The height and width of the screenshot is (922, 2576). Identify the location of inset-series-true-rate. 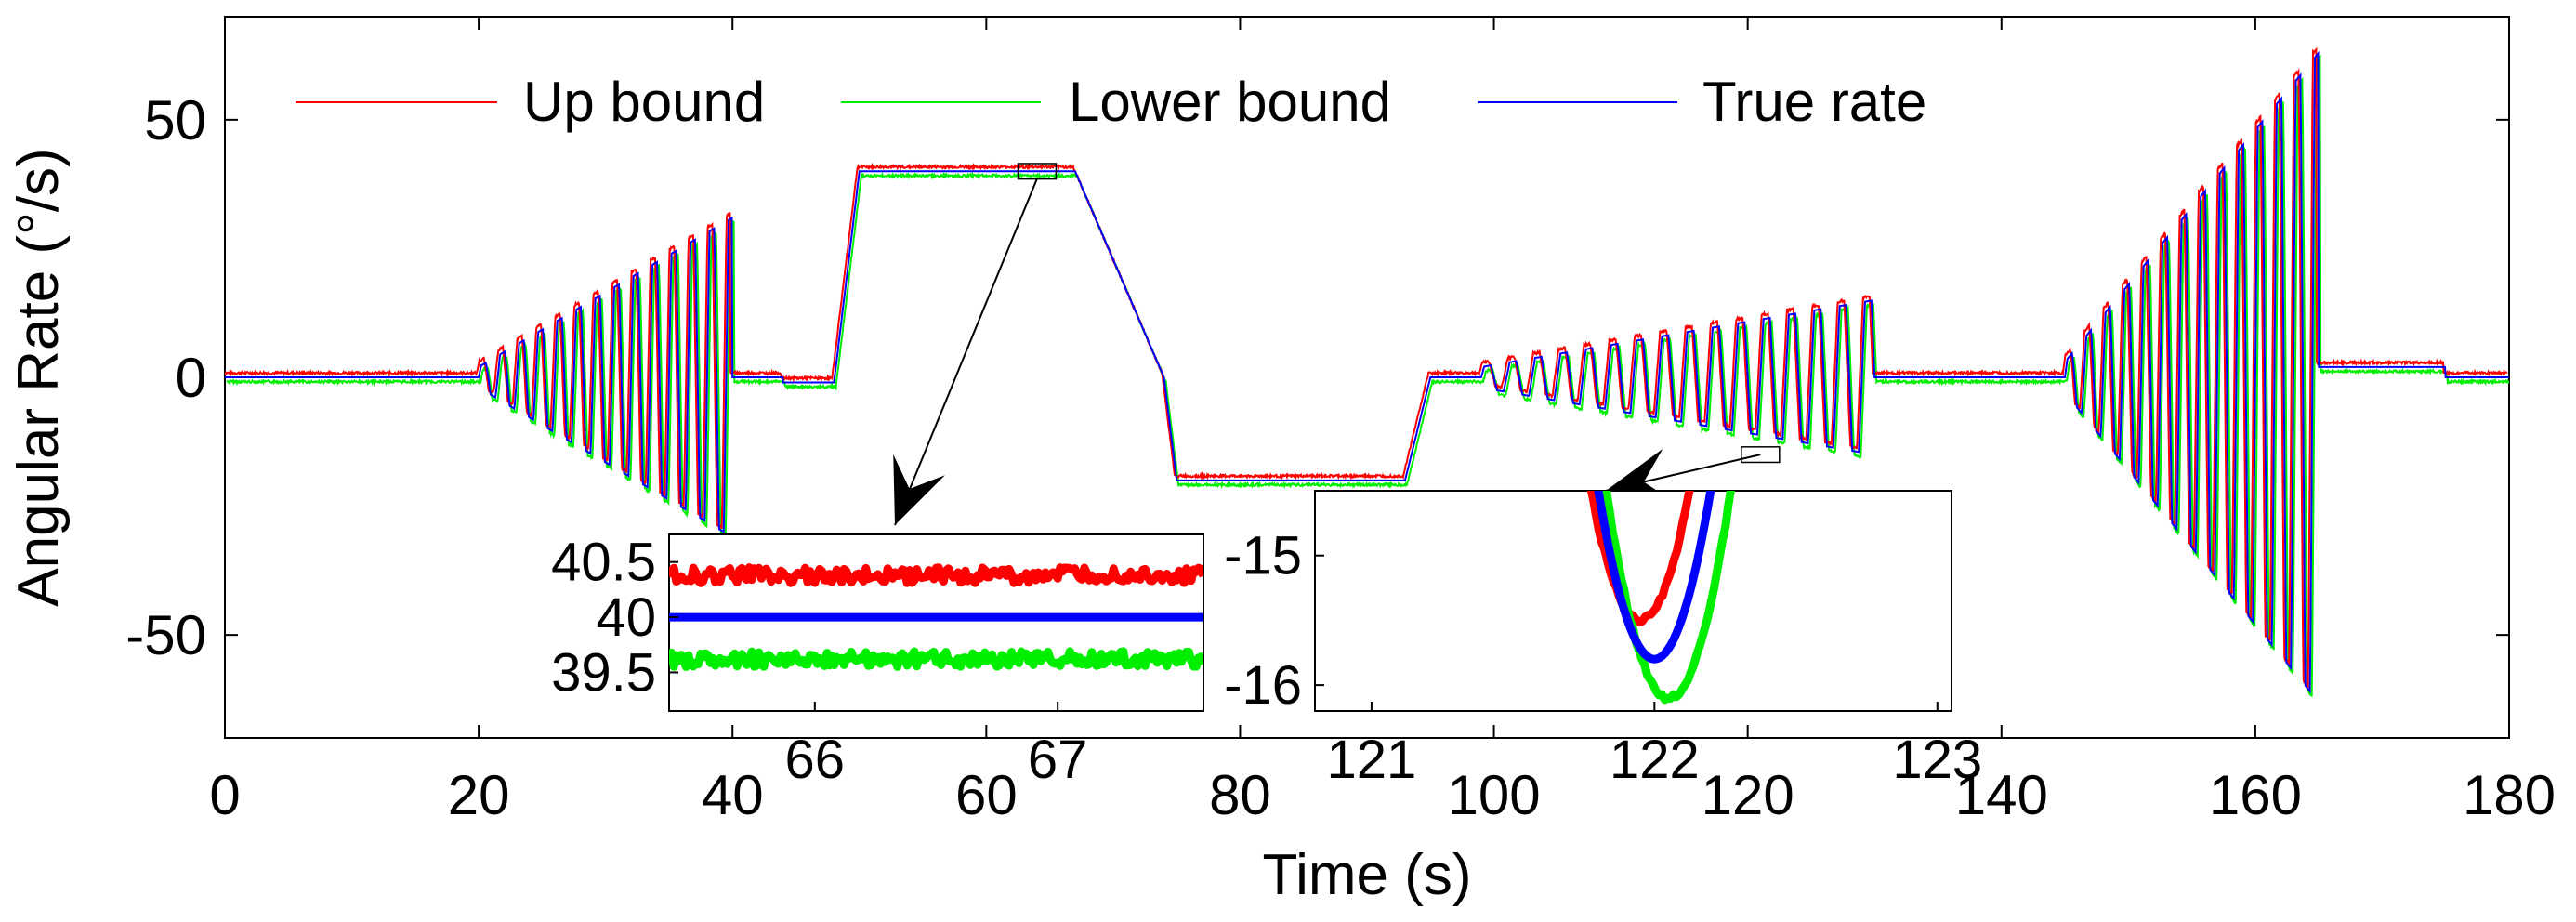
(1654, 577).